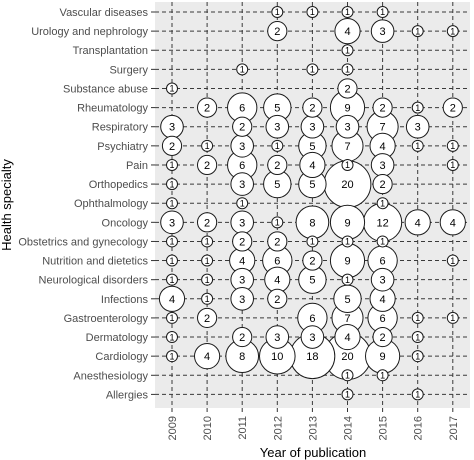 This screenshot has height=460, width=474. I want to click on bubble-label: 18, so click(312, 357).